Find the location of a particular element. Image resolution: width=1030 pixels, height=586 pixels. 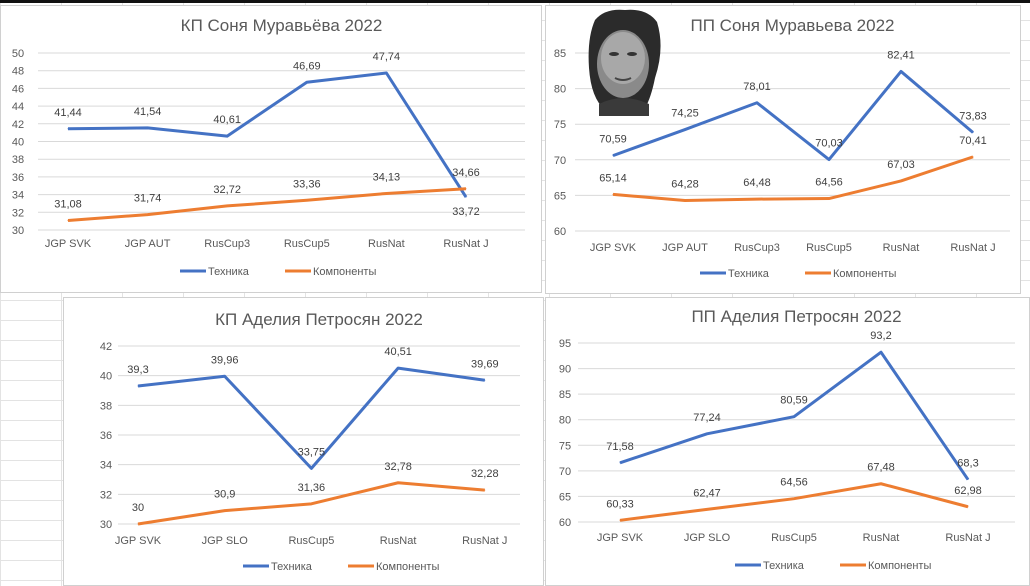

y-tick-label: 32 is located at coordinates (106, 495).